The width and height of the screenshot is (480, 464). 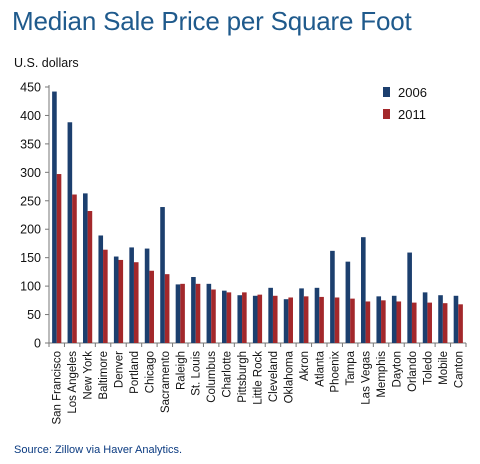 I want to click on bar-2006-san-francisco, so click(x=54, y=217).